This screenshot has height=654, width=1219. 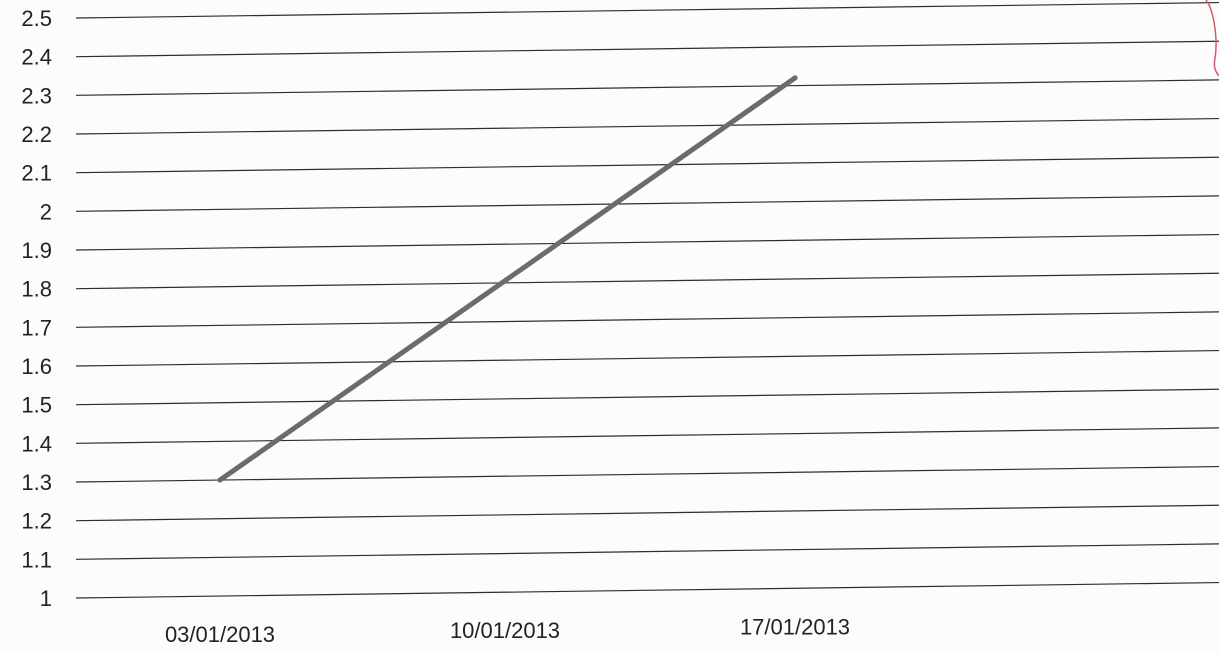 I want to click on y-tick-label: 2.4, so click(x=36, y=57).